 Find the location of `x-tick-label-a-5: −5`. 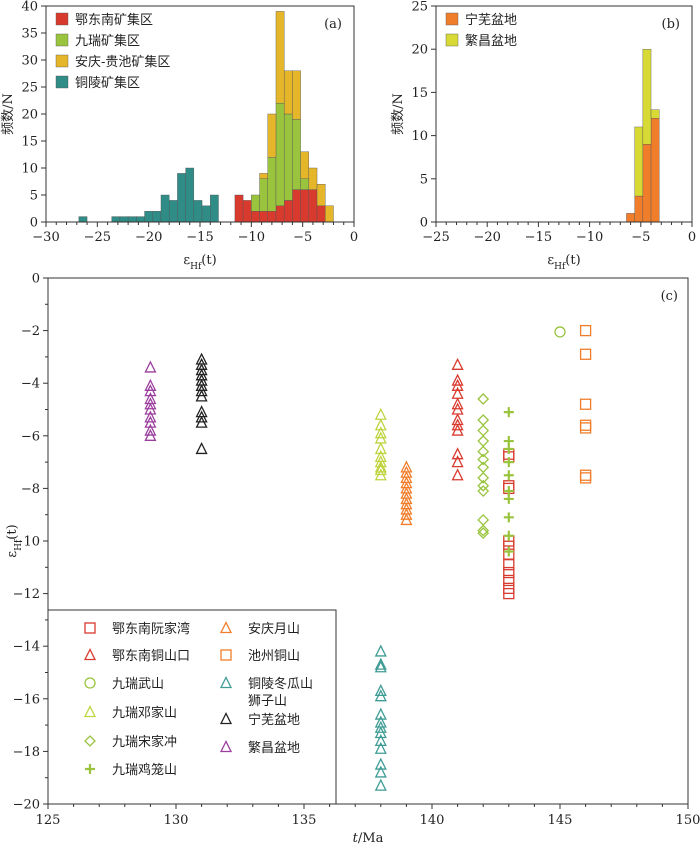

x-tick-label-a-5: −5 is located at coordinates (302, 237).